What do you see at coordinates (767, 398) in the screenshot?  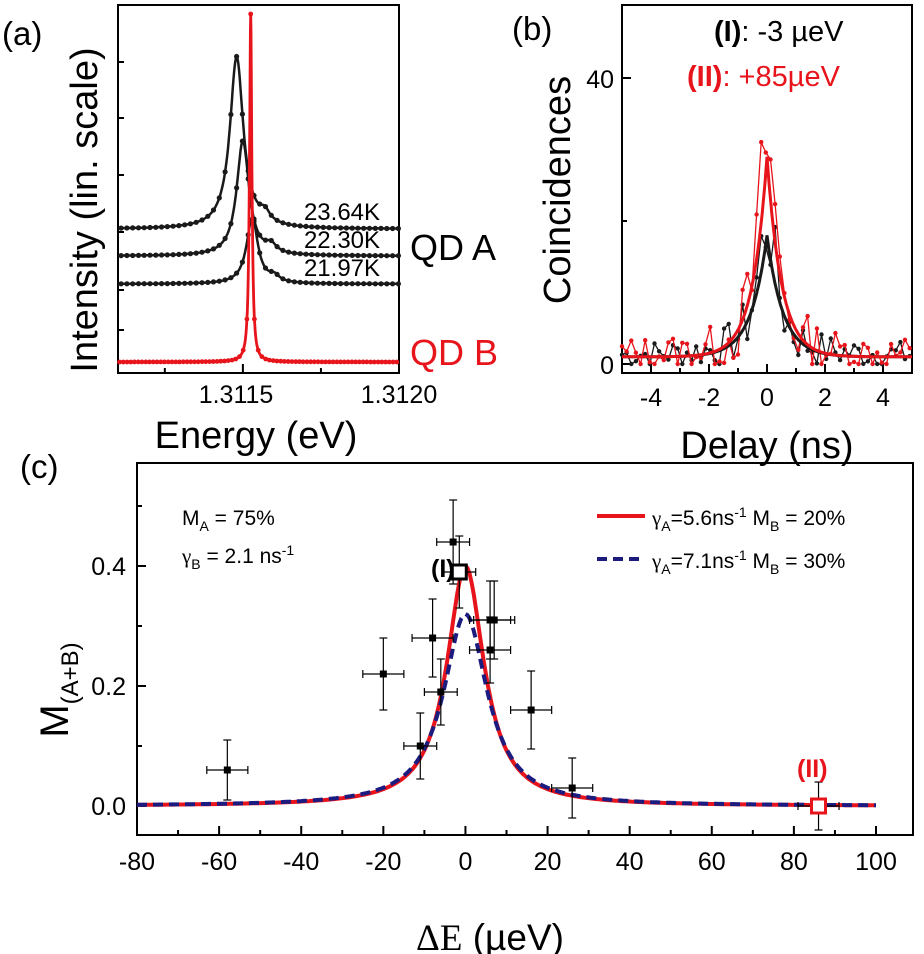 I see `panel-b-xtick-label: 0` at bounding box center [767, 398].